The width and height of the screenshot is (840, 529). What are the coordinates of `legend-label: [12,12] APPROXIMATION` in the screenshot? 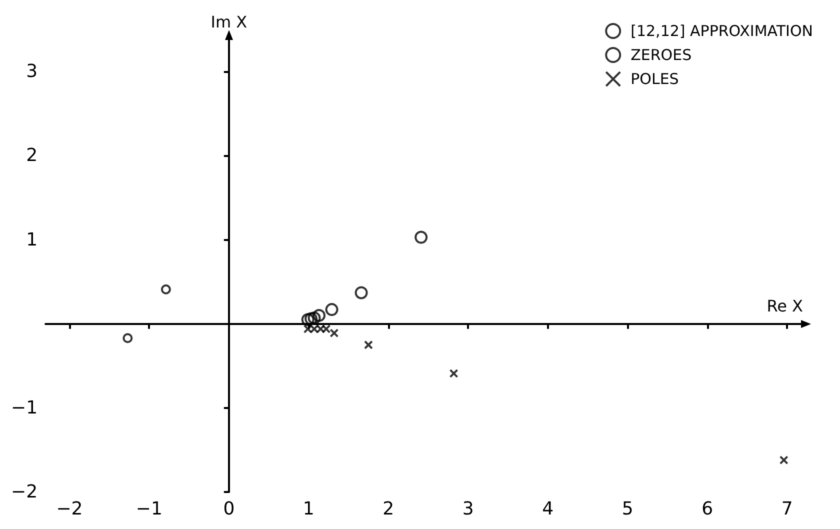 It's located at (722, 31).